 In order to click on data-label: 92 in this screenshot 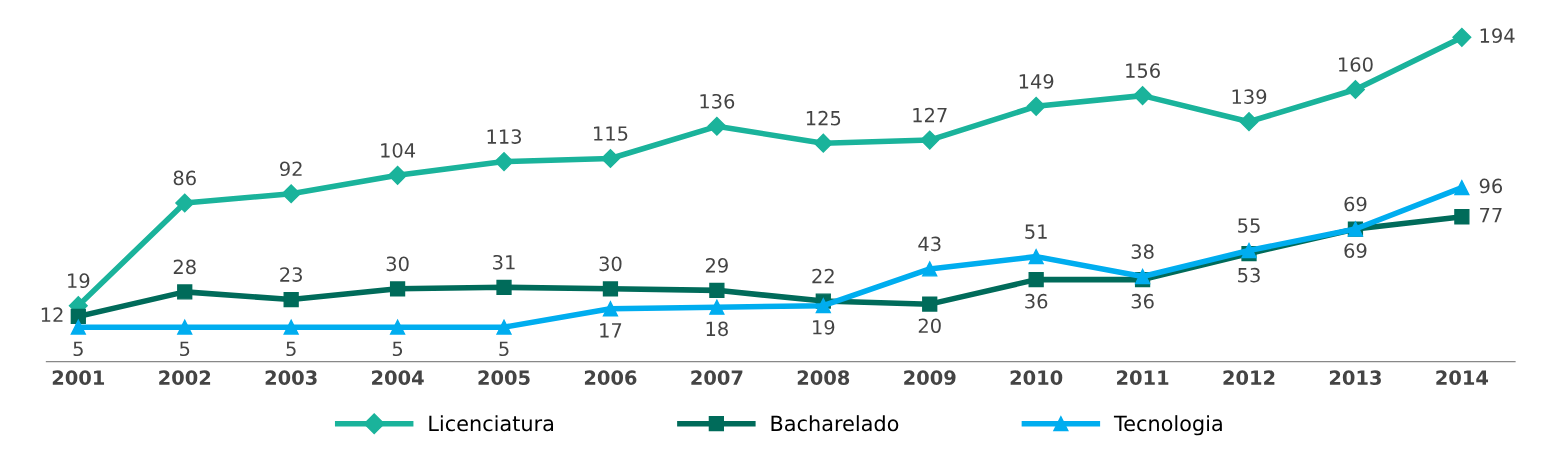, I will do `click(291, 169)`.